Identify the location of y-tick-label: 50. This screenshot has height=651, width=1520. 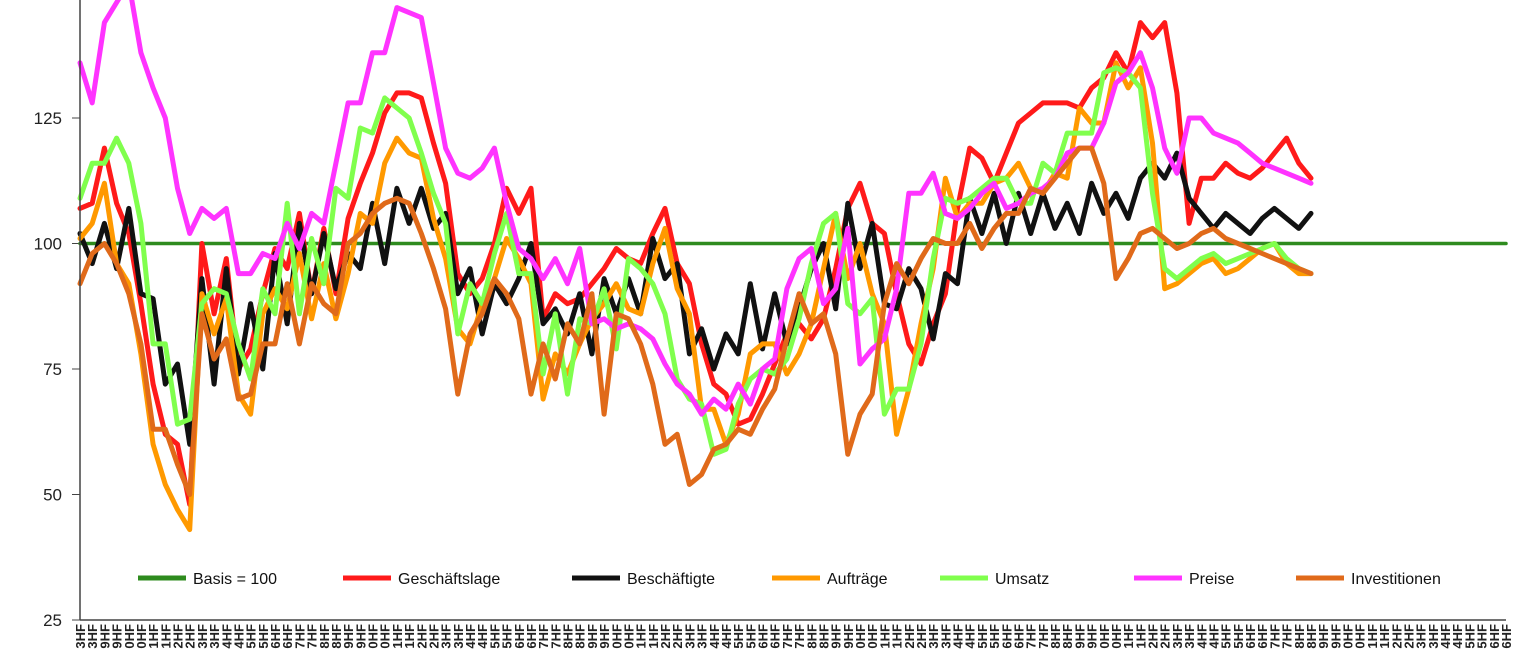
(52, 495).